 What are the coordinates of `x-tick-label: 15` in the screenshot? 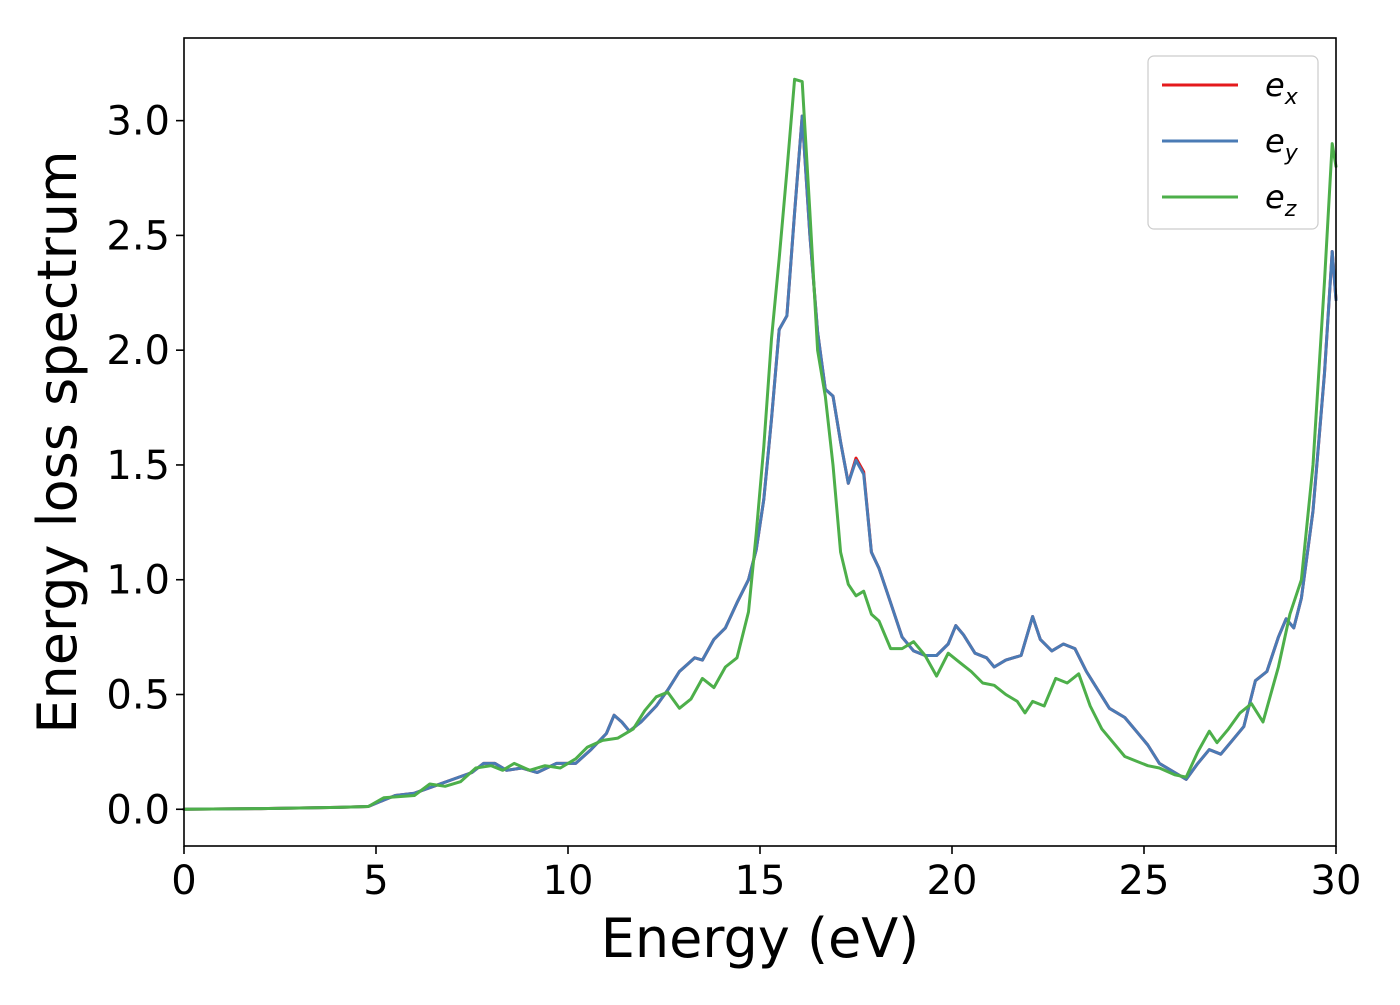 It's located at (760, 881).